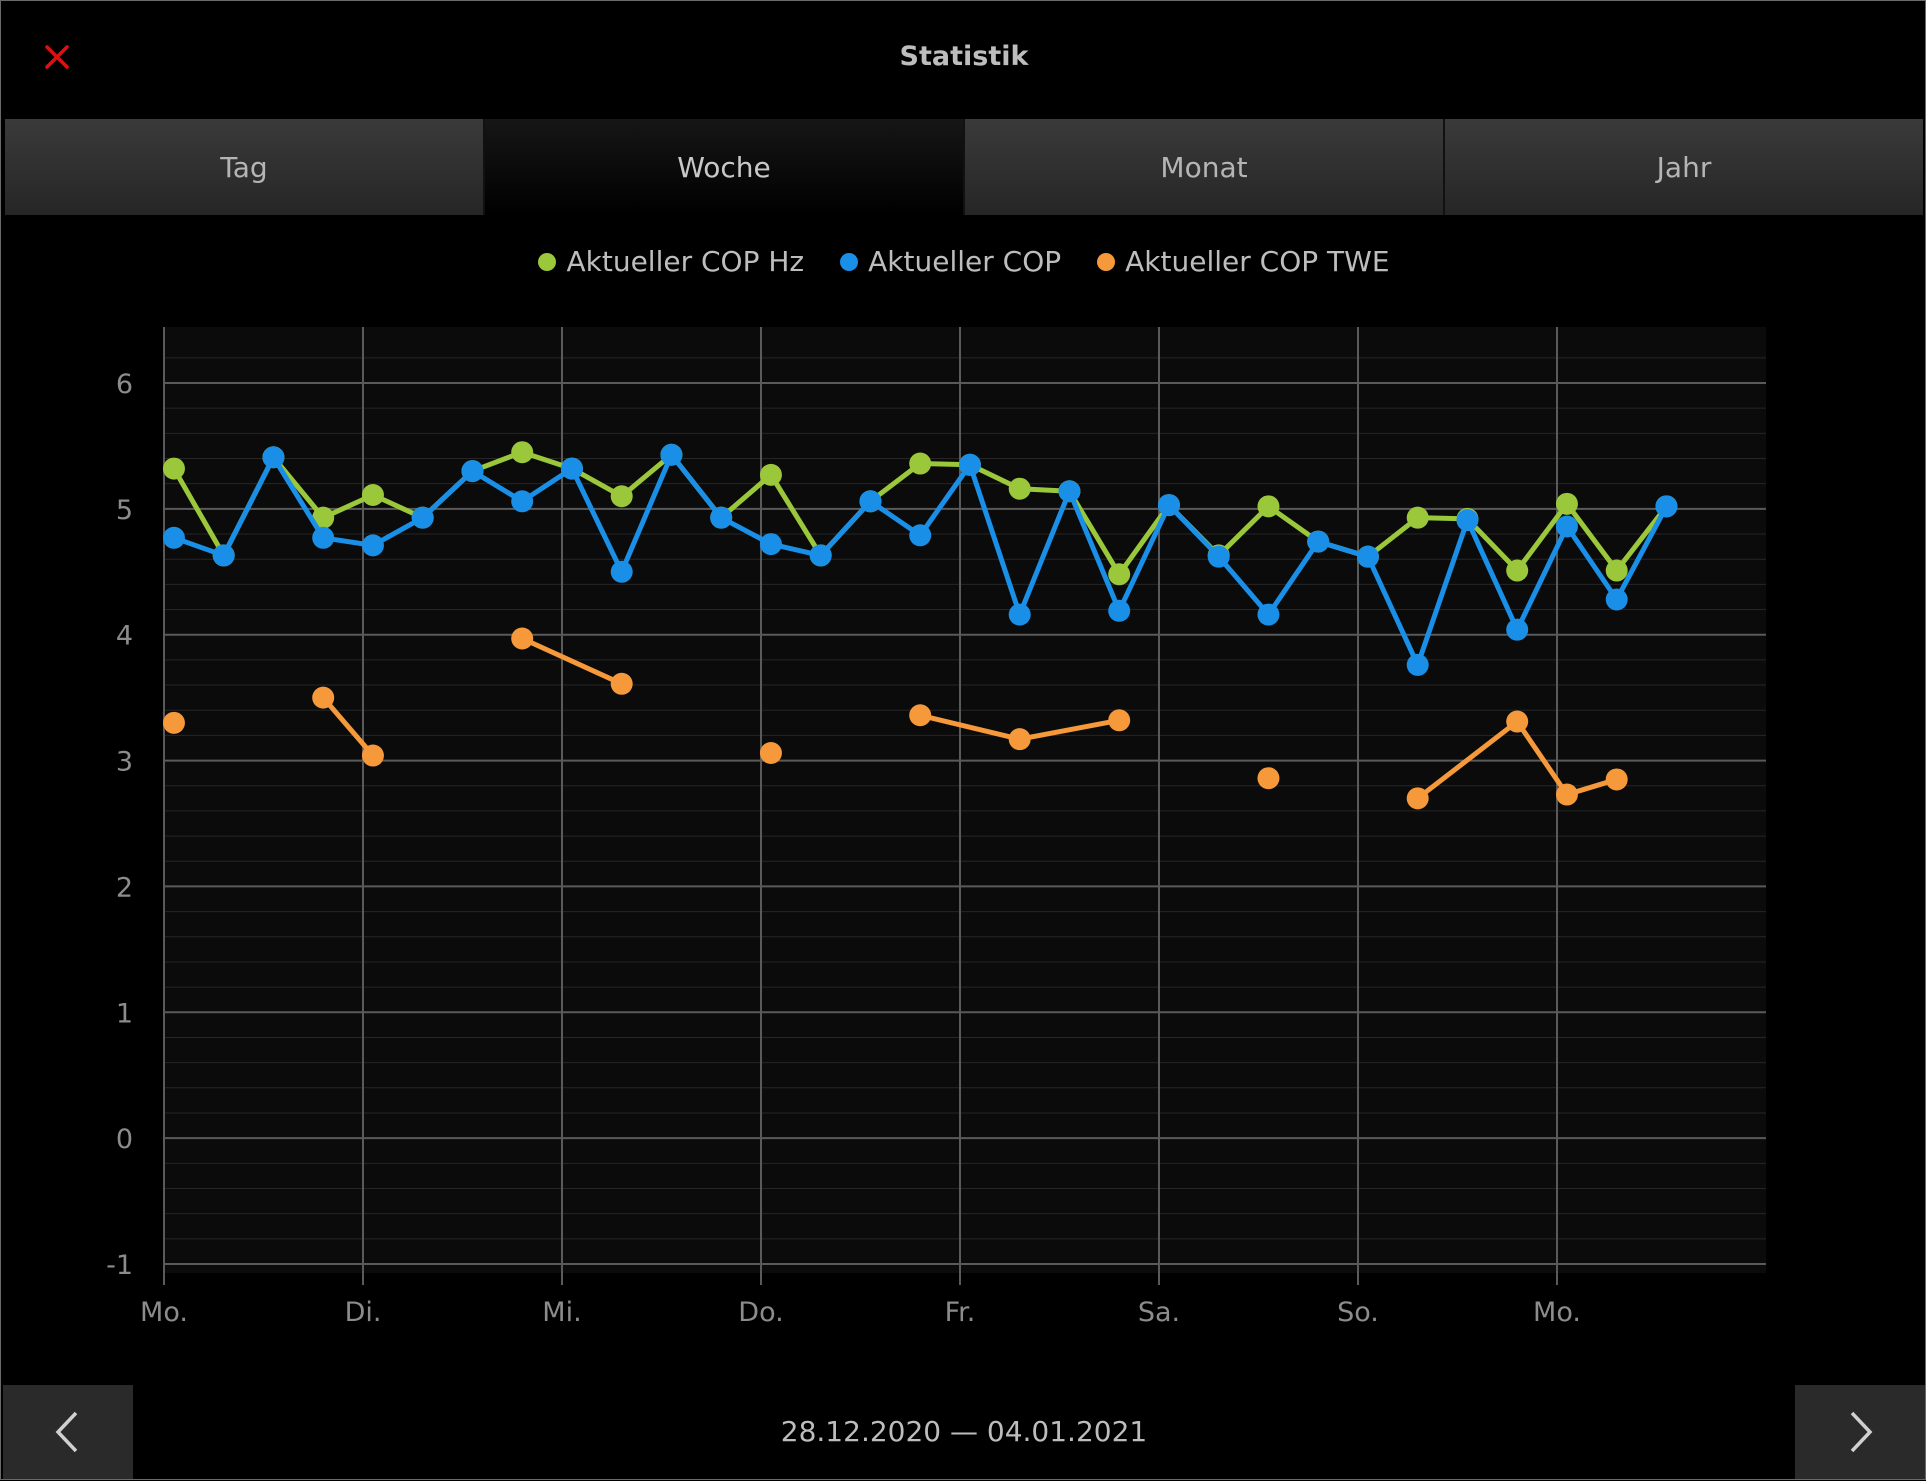  I want to click on legend-item-cop-hz: Aktueller COP Hz, so click(671, 261).